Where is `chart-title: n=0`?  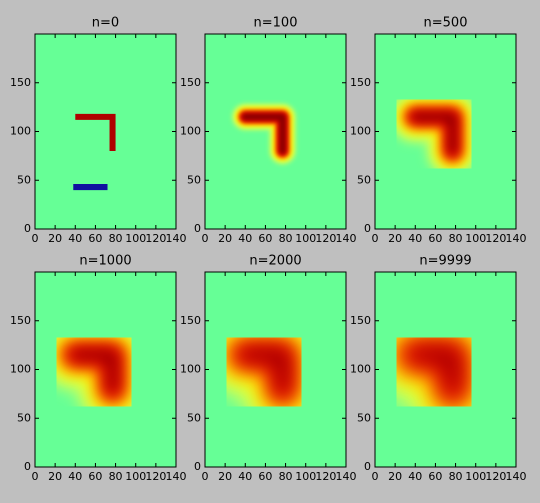
chart-title: n=0 is located at coordinates (105, 23).